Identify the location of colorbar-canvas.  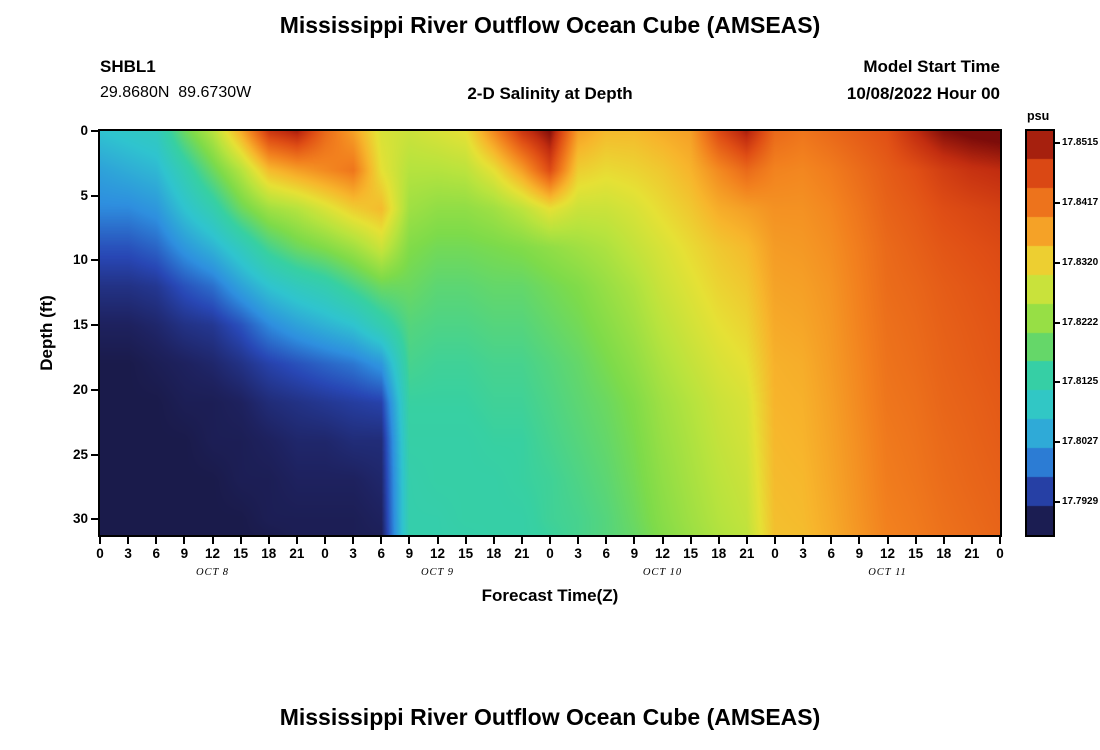
(1040, 333).